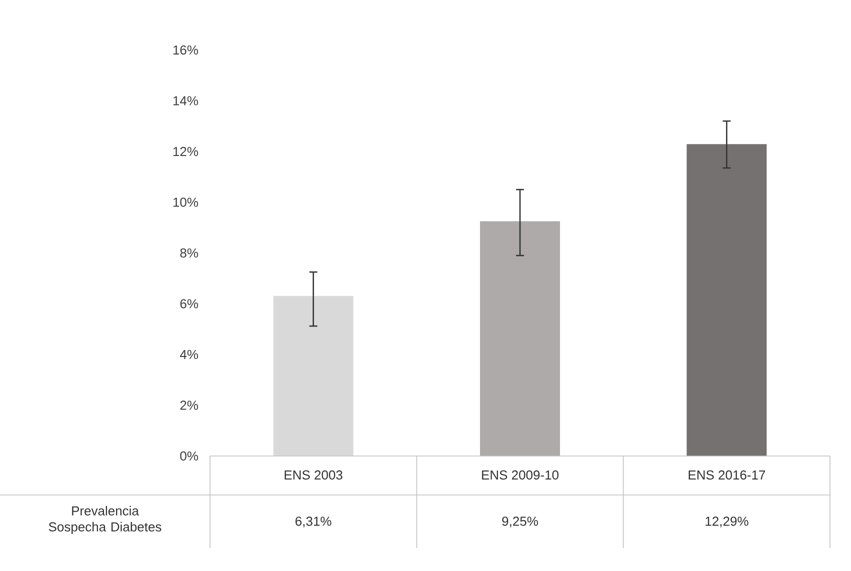  I want to click on data-label: 6,31%, so click(314, 522).